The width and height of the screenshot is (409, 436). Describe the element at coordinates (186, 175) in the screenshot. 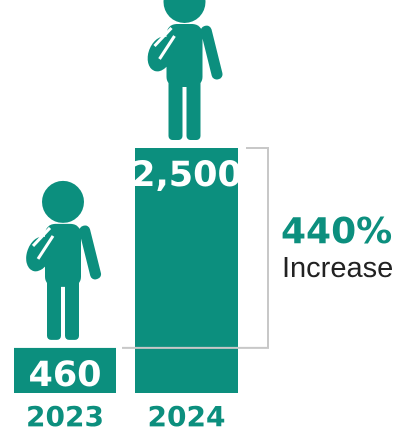

I see `bar-value-label-2024: 2,500` at that location.